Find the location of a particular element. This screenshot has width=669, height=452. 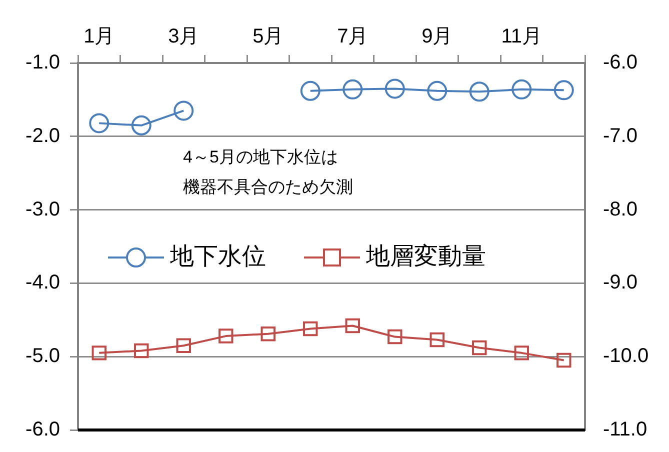

x-tick-label: 7月 is located at coordinates (352, 37).